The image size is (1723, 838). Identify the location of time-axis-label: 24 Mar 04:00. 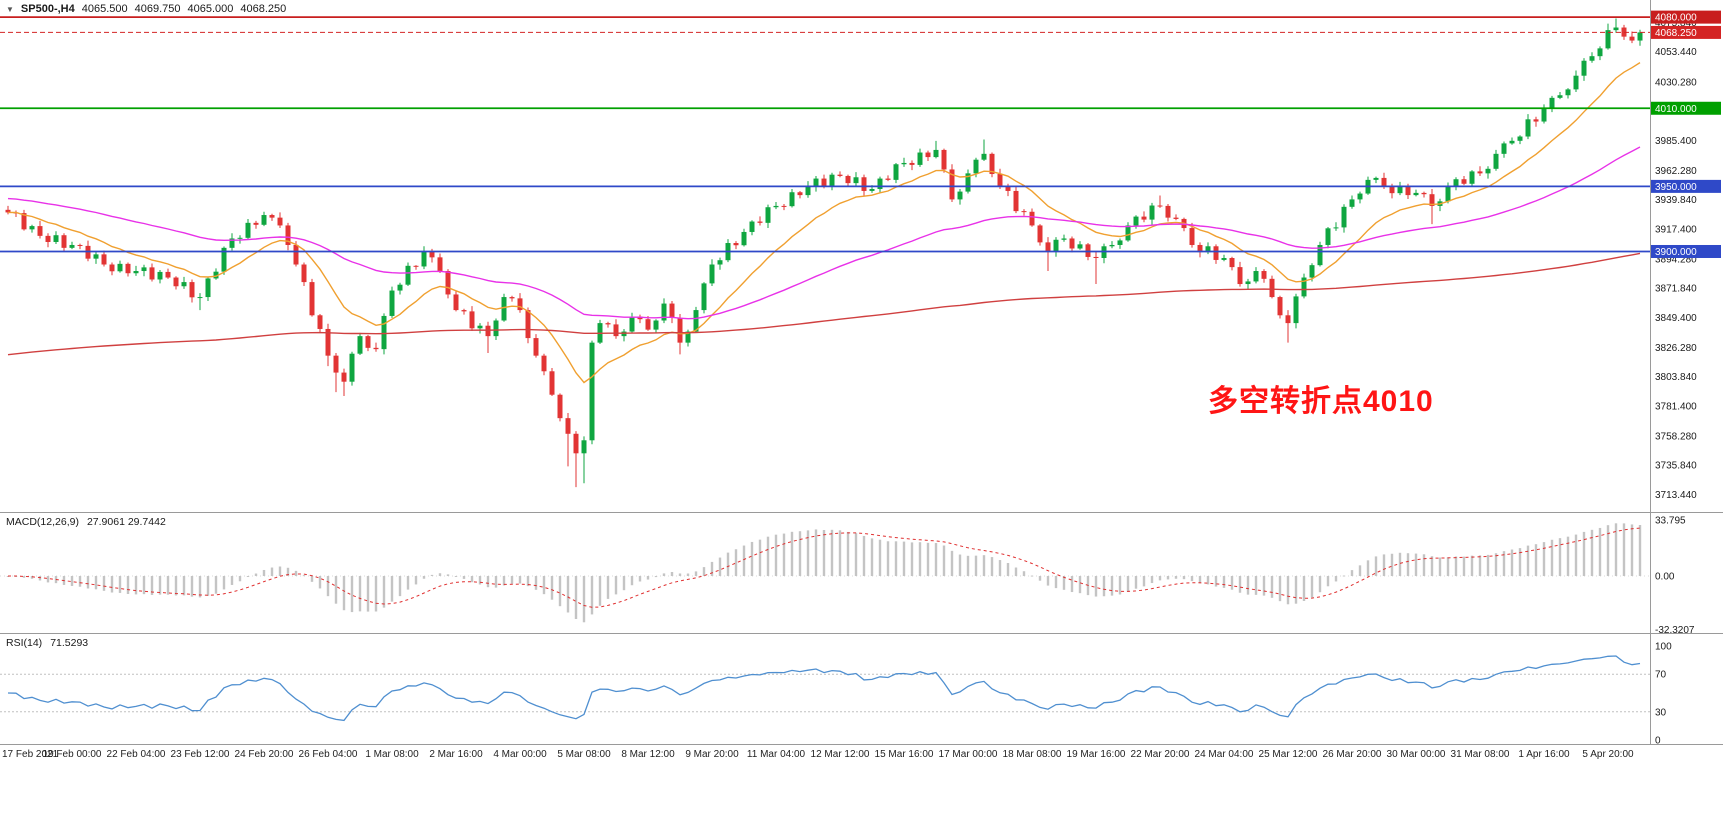
(1224, 754).